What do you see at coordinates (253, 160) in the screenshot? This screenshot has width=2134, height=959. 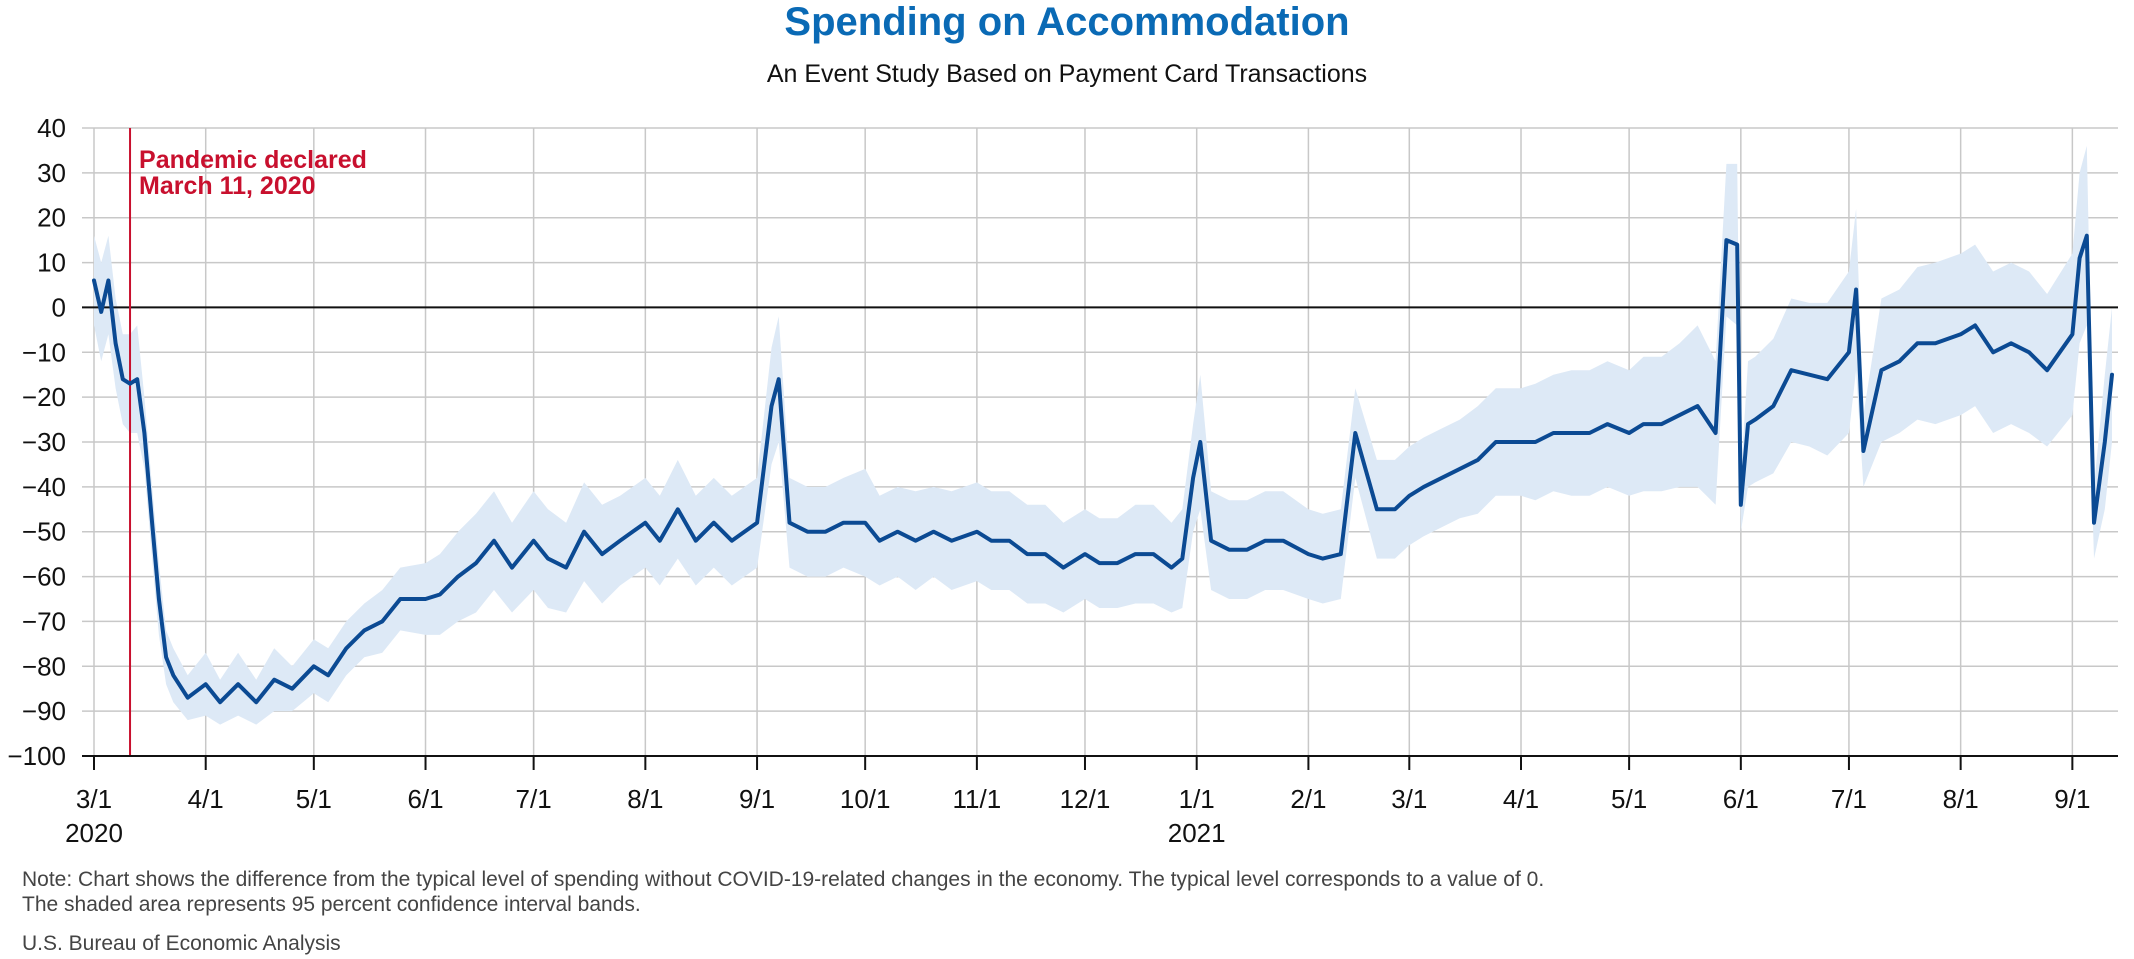 I see `pandemic-declared-label: Pandemic declared` at bounding box center [253, 160].